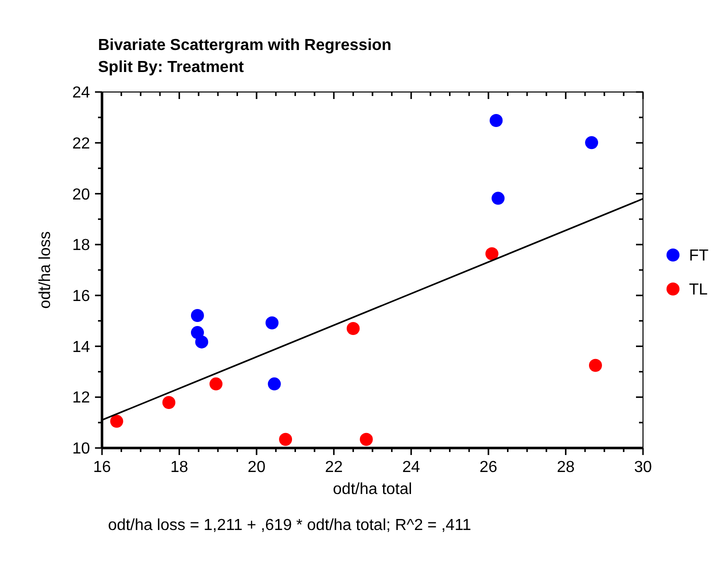 The height and width of the screenshot is (563, 726). What do you see at coordinates (81, 347) in the screenshot?
I see `y-tick-label: 14` at bounding box center [81, 347].